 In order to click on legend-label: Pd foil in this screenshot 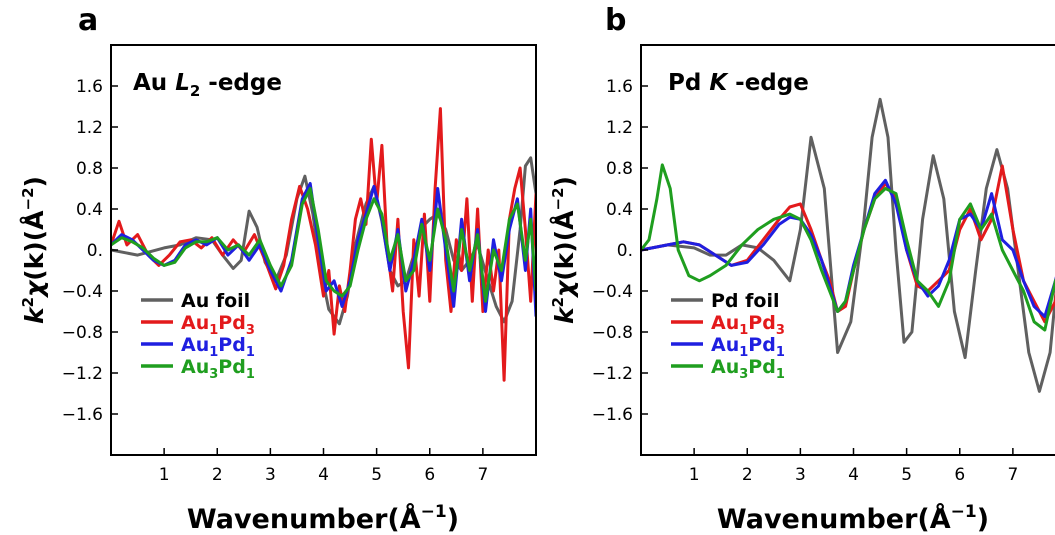, I will do `click(745, 301)`.